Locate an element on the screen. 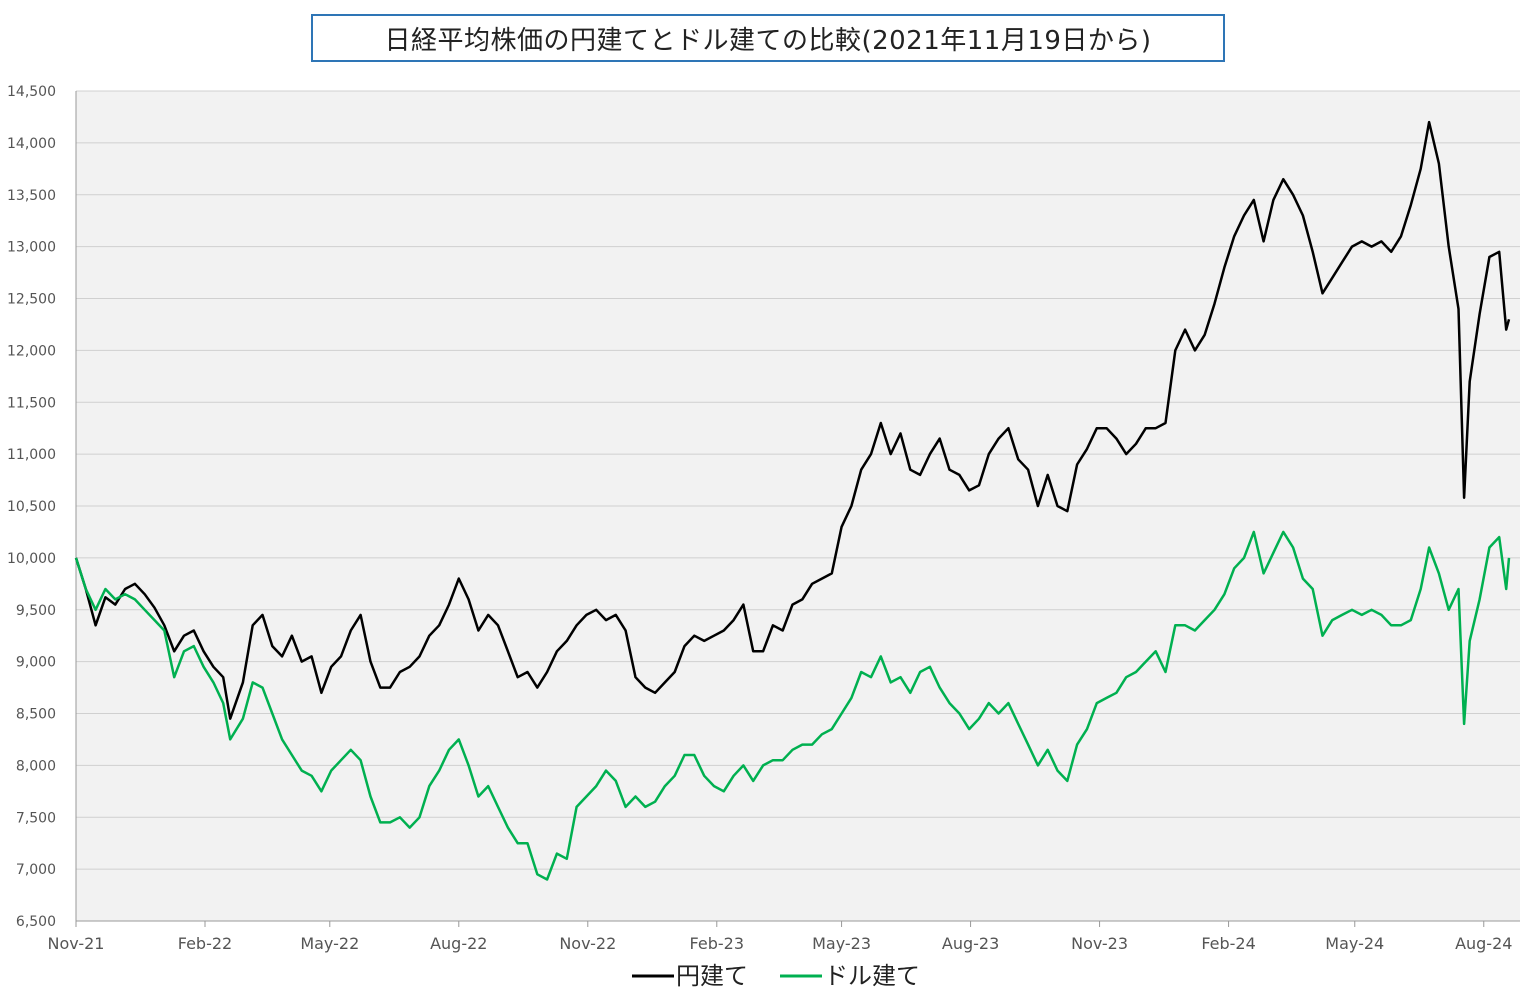  y-tick-label: 14,500 is located at coordinates (31, 92).